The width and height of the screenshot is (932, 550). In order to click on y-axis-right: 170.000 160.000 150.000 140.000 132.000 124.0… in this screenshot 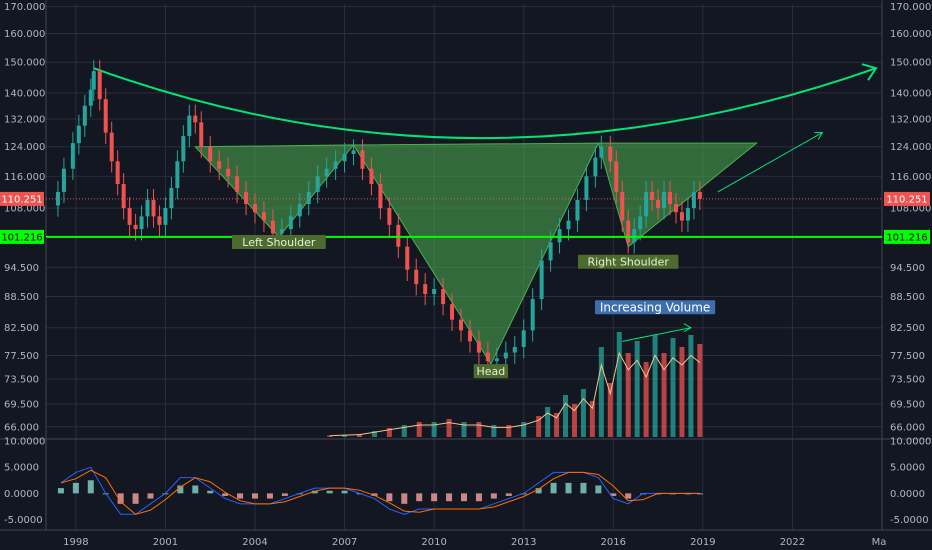, I will do `click(907, 264)`.